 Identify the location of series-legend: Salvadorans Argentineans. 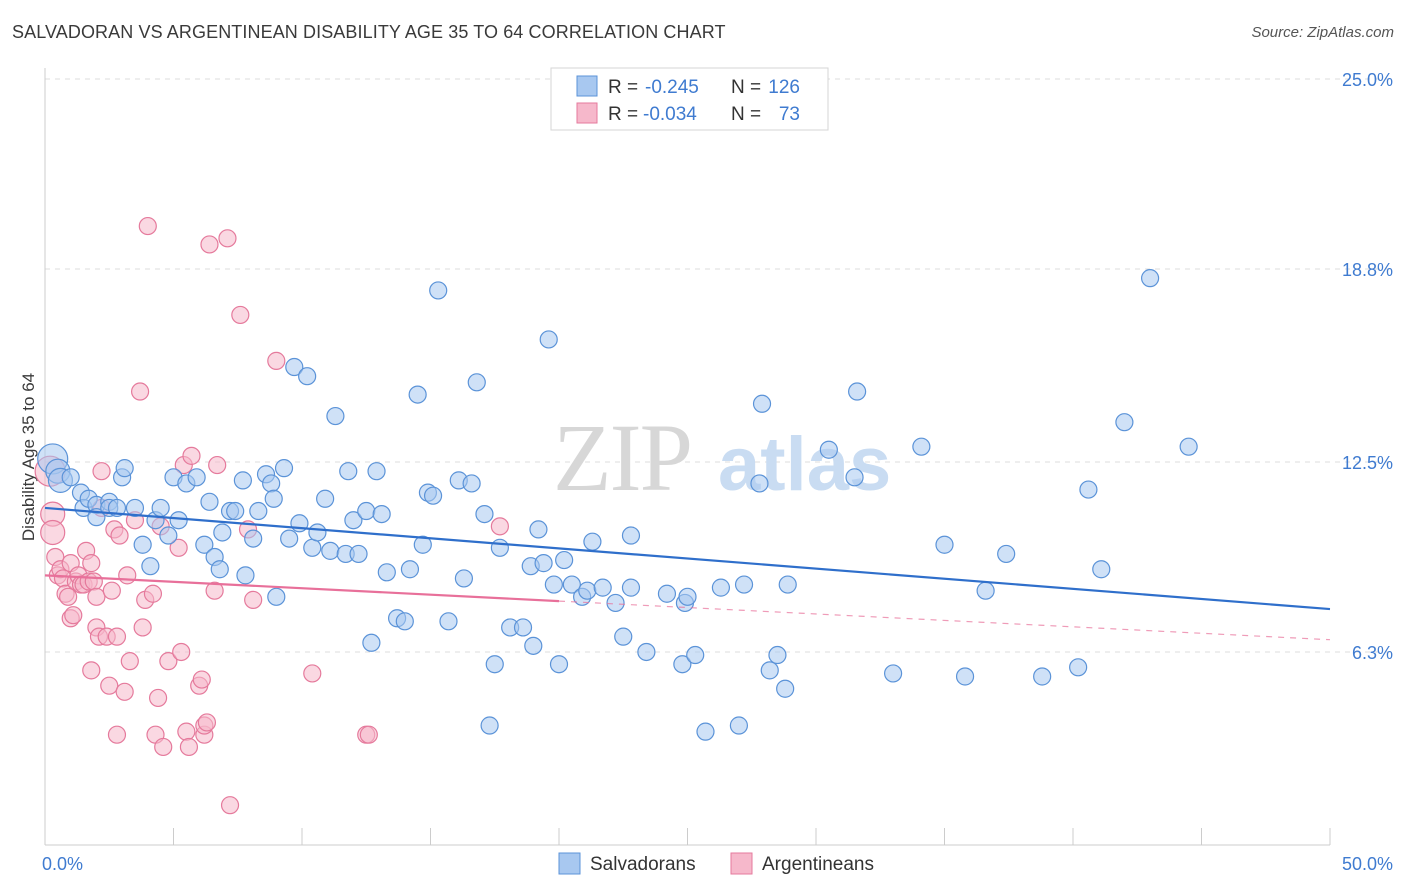
(716, 863).